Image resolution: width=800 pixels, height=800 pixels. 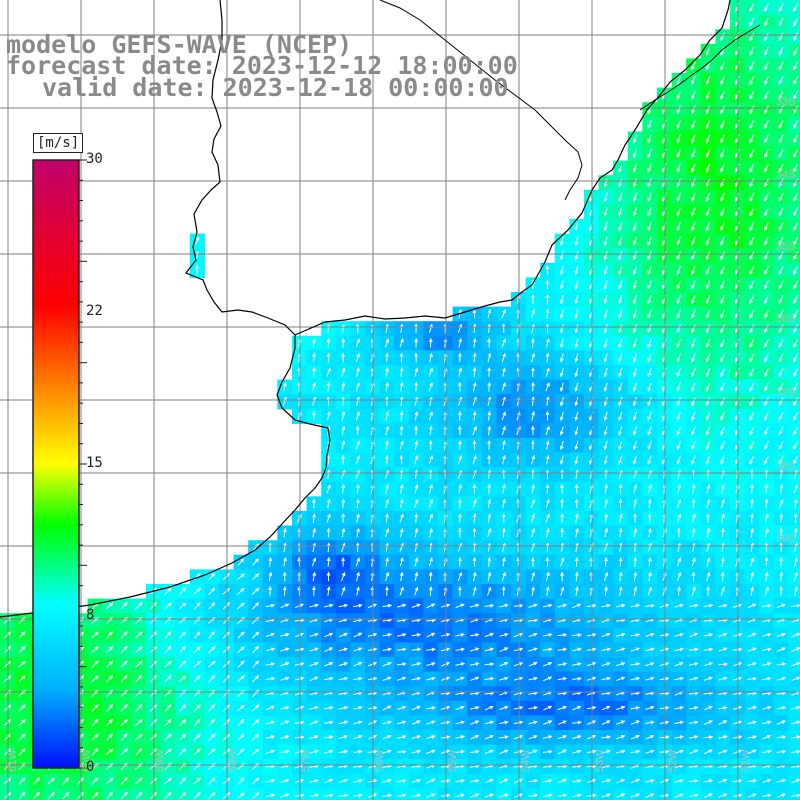 What do you see at coordinates (13, 760) in the screenshot?
I see `lon-label-61W: 61W` at bounding box center [13, 760].